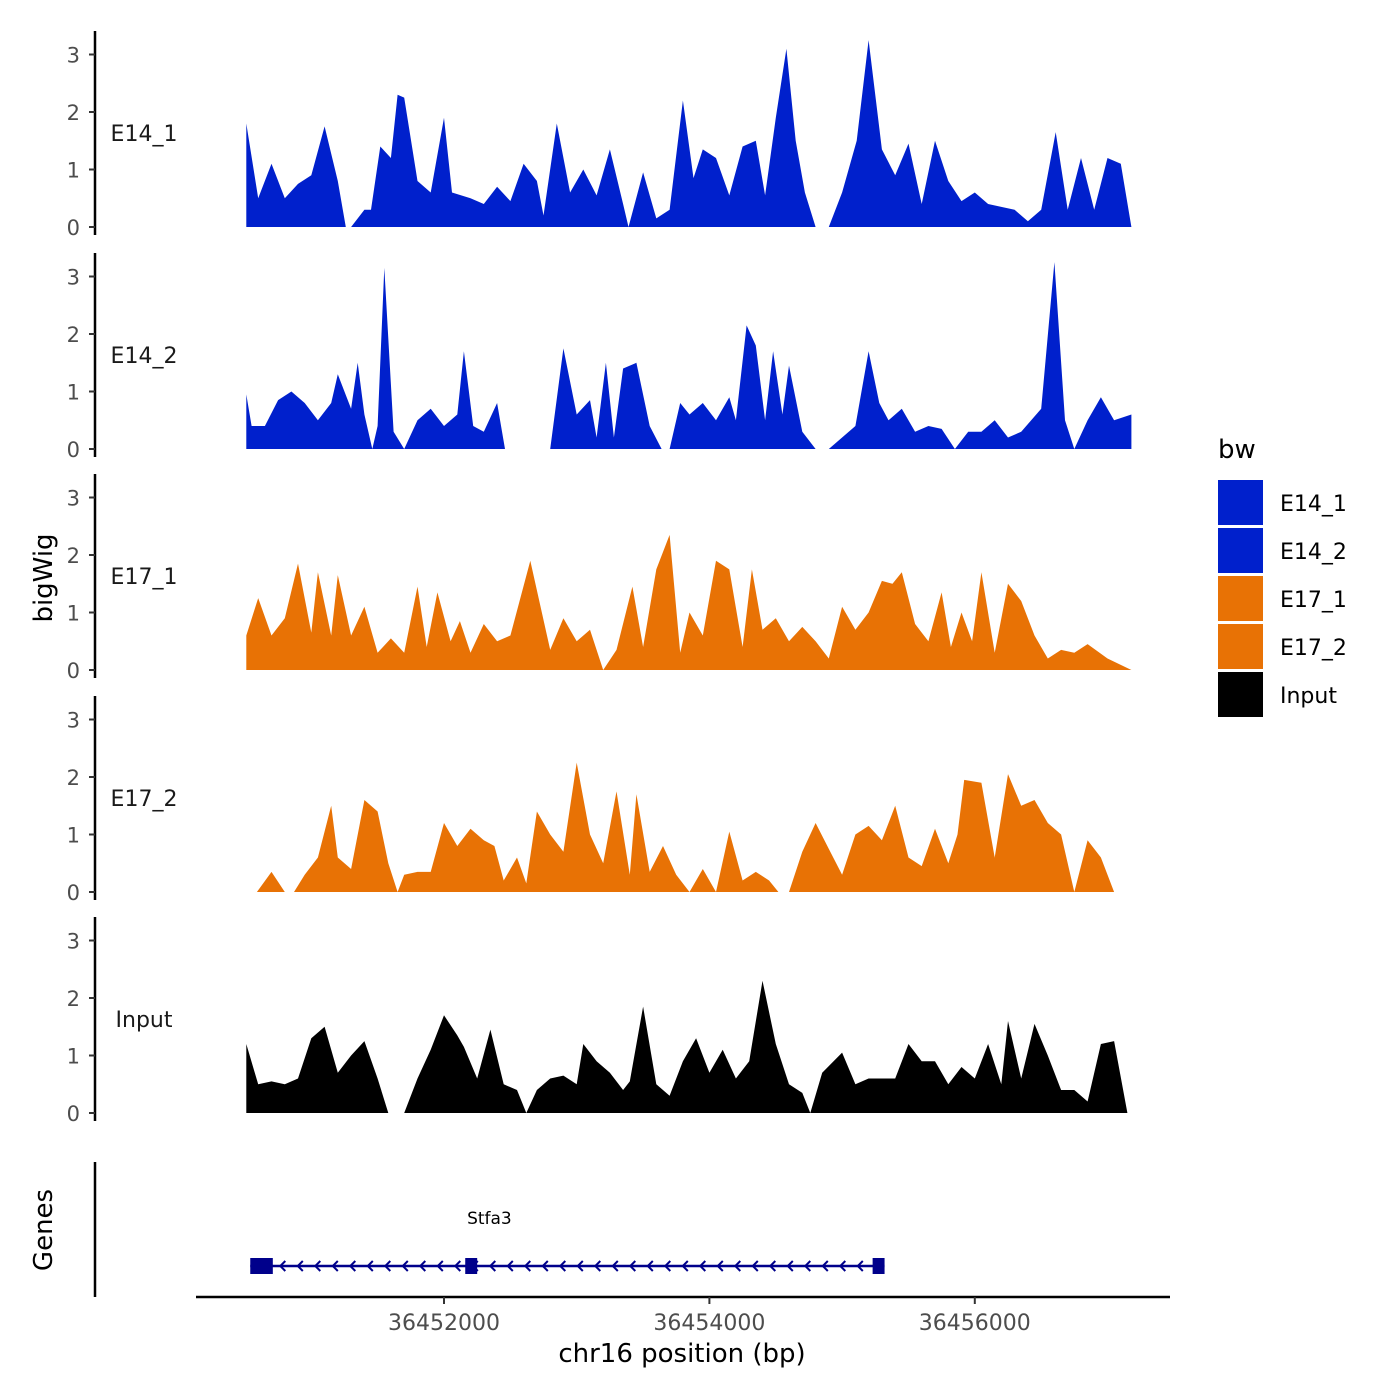 The height and width of the screenshot is (1400, 1400). Describe the element at coordinates (144, 577) in the screenshot. I see `track-label: E17_1` at that location.